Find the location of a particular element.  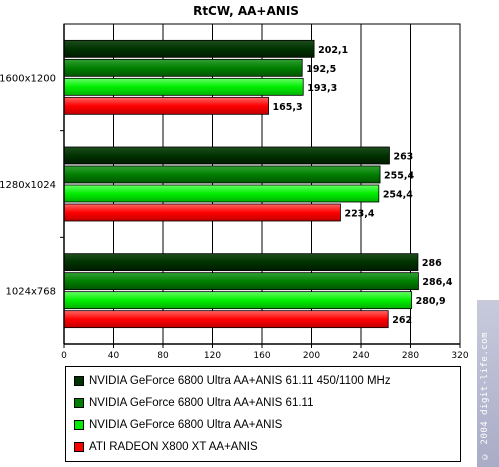

value-label: 280,9 is located at coordinates (431, 301).